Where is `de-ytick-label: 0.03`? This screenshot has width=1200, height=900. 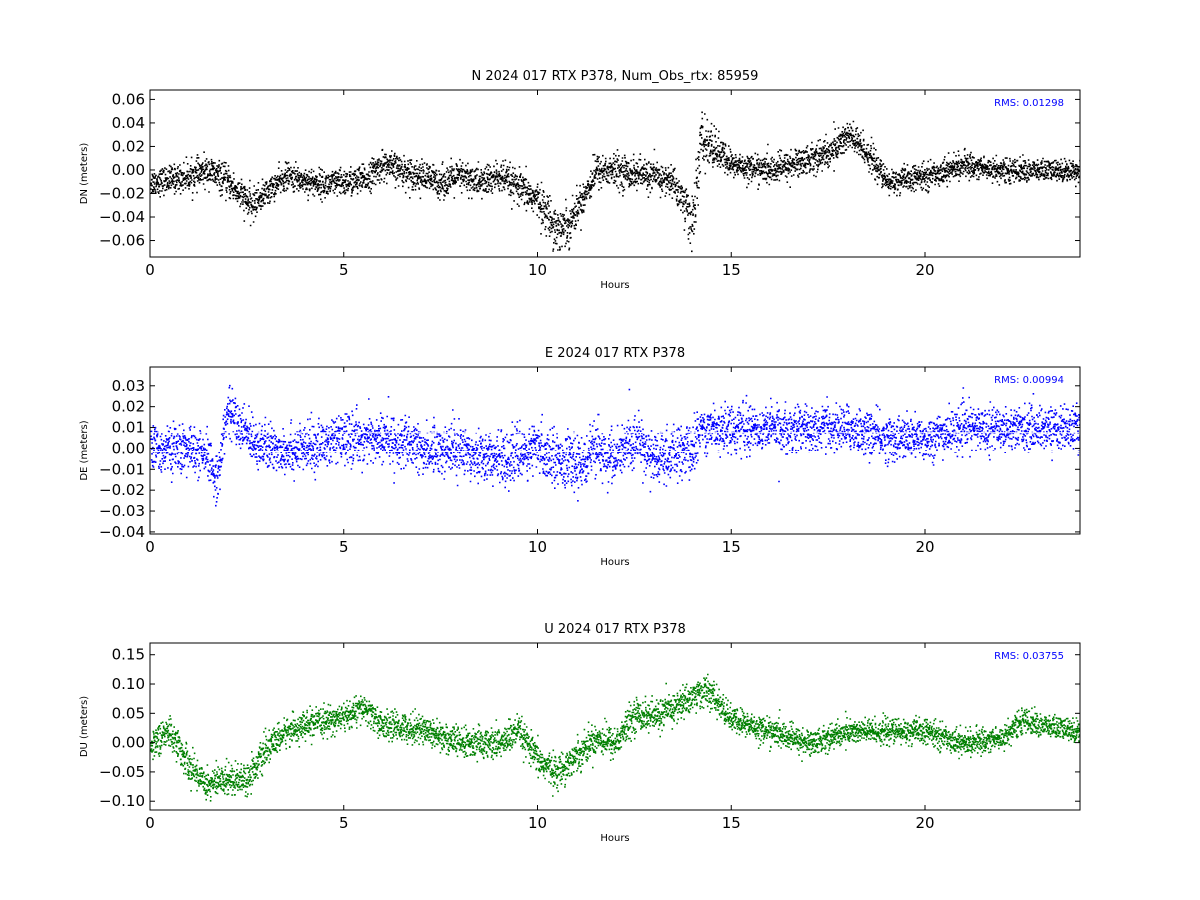
de-ytick-label: 0.03 is located at coordinates (128, 386).